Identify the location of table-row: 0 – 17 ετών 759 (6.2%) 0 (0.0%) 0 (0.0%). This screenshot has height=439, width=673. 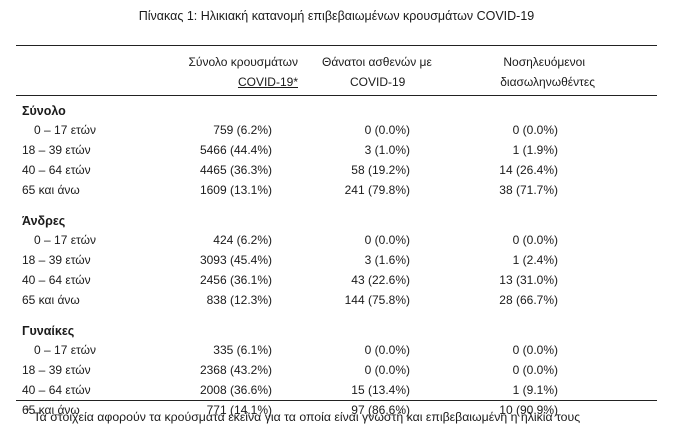
(336, 130).